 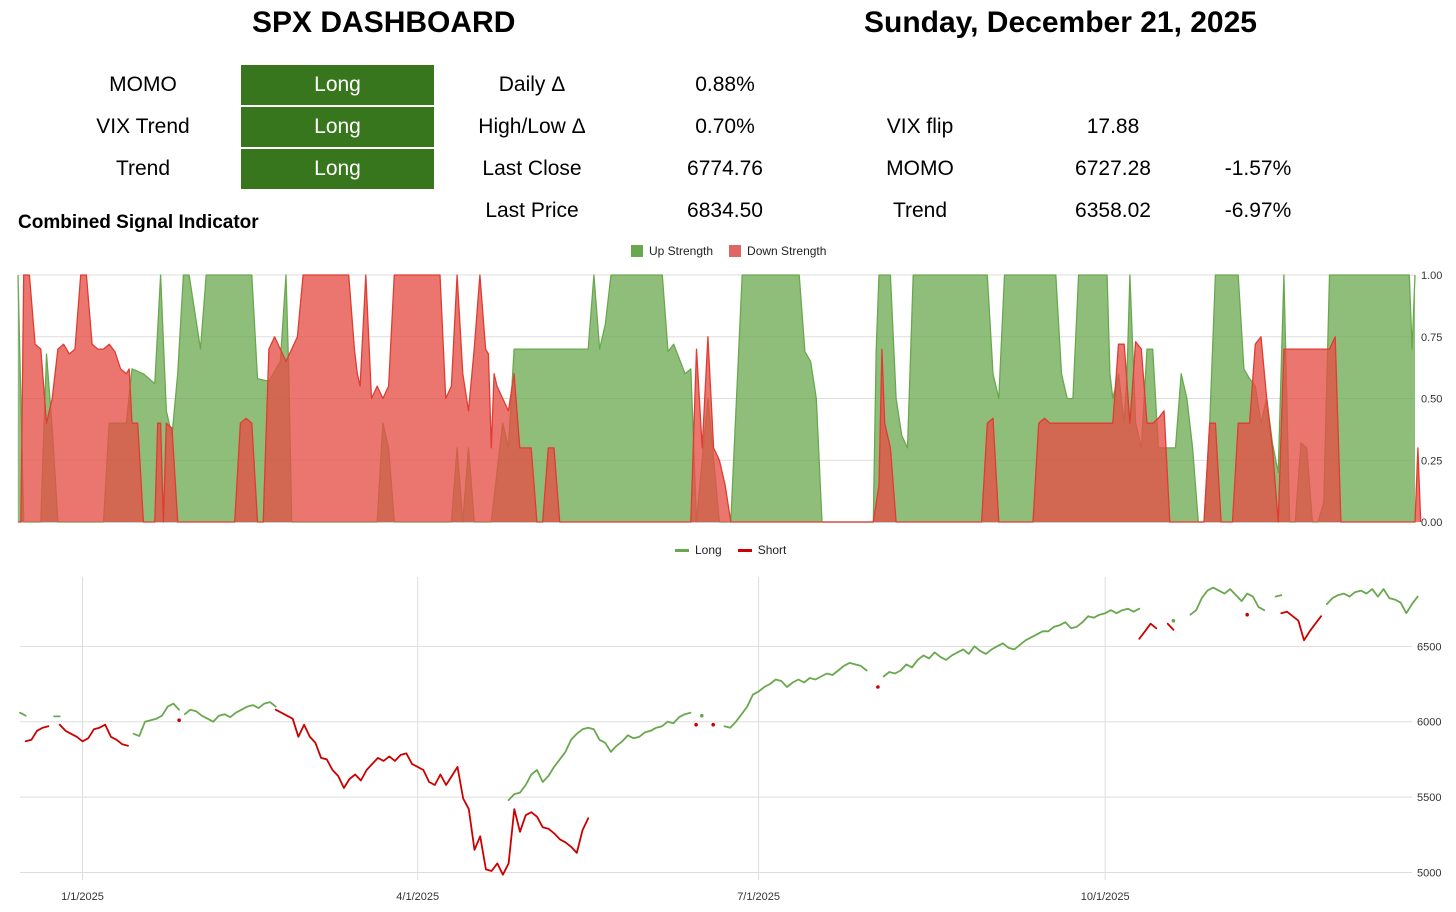 What do you see at coordinates (1060, 22) in the screenshot?
I see `dashboard-date: Sunday, December 21, 2025` at bounding box center [1060, 22].